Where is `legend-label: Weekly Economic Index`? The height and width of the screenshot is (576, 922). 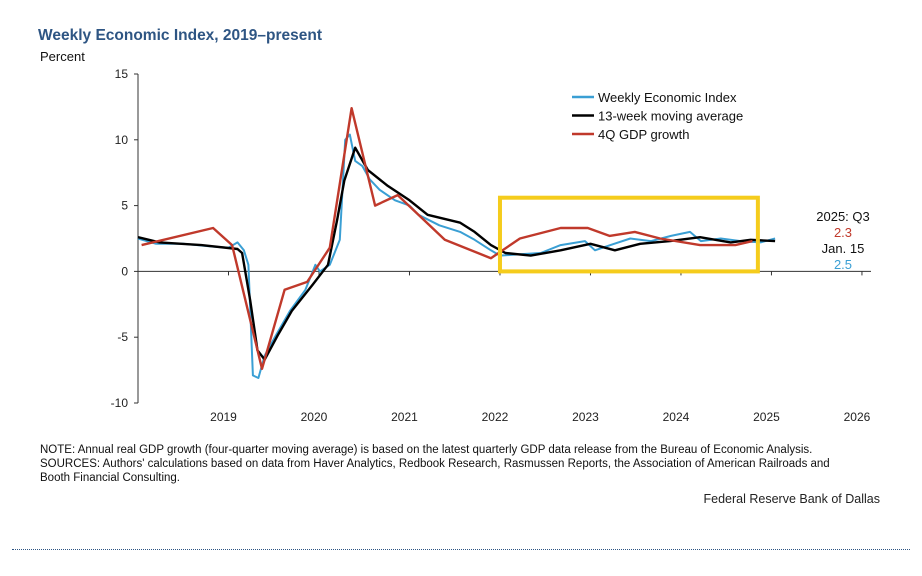
legend-label: Weekly Economic Index is located at coordinates (667, 97).